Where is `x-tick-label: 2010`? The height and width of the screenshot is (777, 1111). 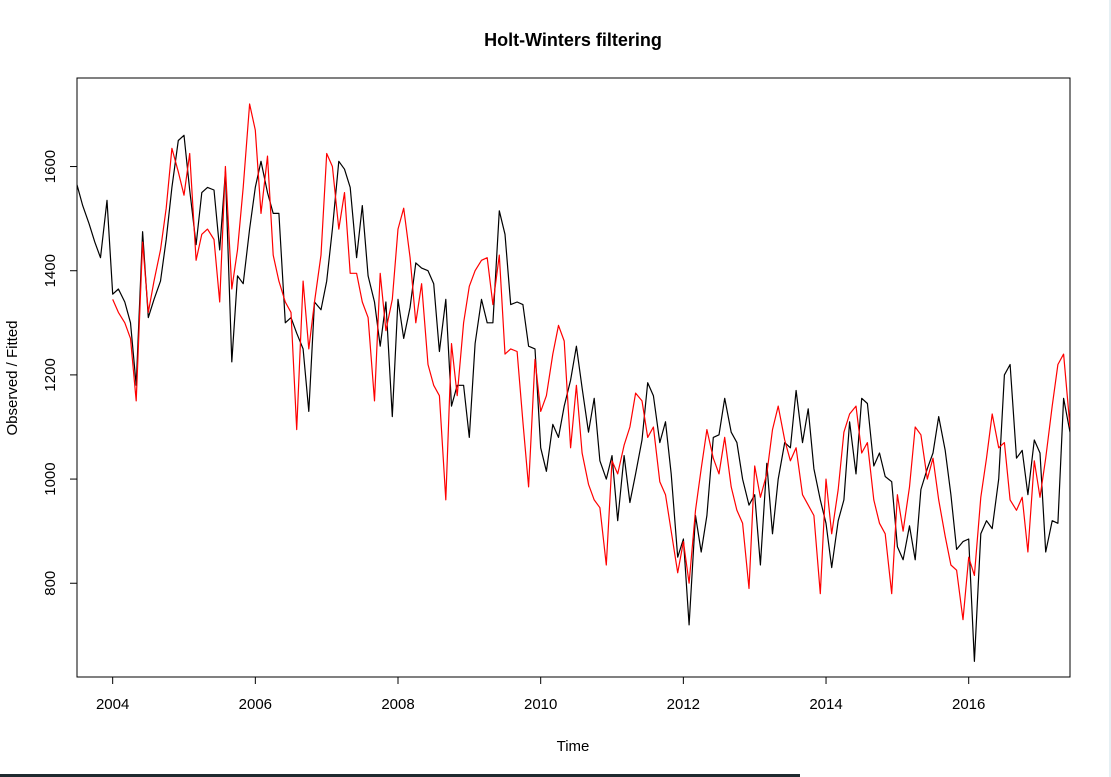 x-tick-label: 2010 is located at coordinates (540, 704).